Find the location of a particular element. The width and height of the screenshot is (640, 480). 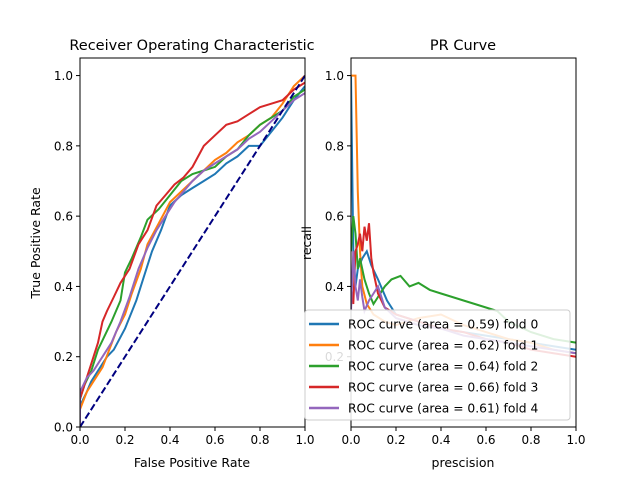

roc-ytick-label: 0.8 is located at coordinates (63, 146).